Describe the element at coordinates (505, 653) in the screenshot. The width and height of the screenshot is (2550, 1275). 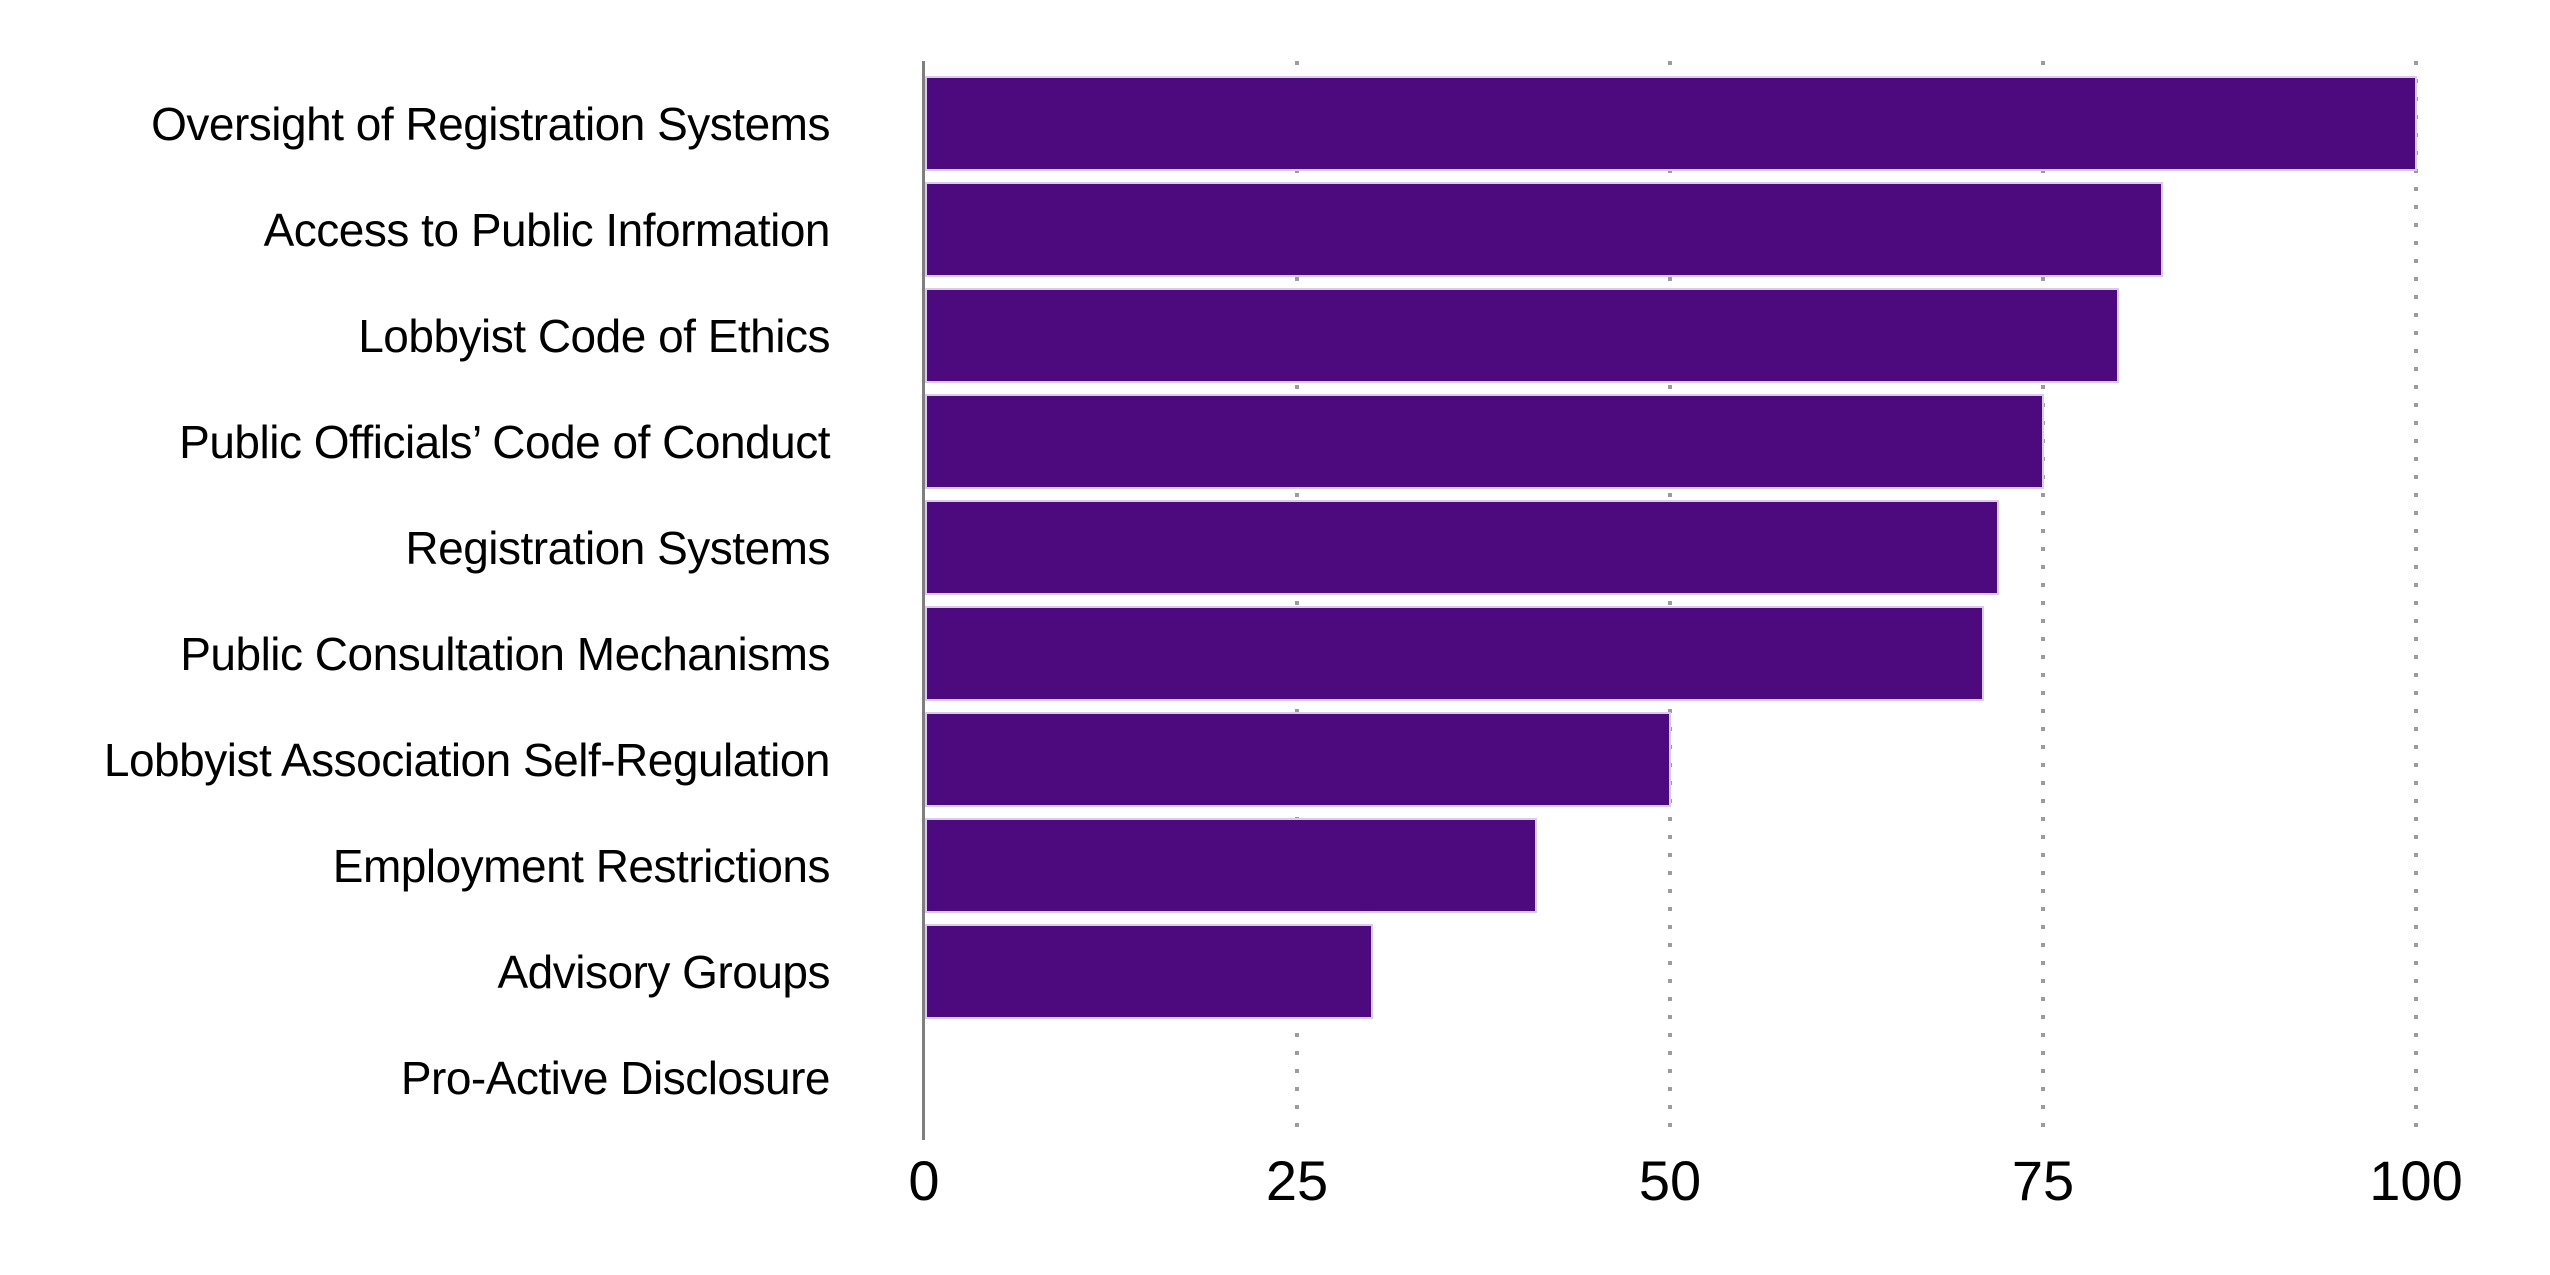
I see `category-label: Public Consultation Mechanisms` at that location.